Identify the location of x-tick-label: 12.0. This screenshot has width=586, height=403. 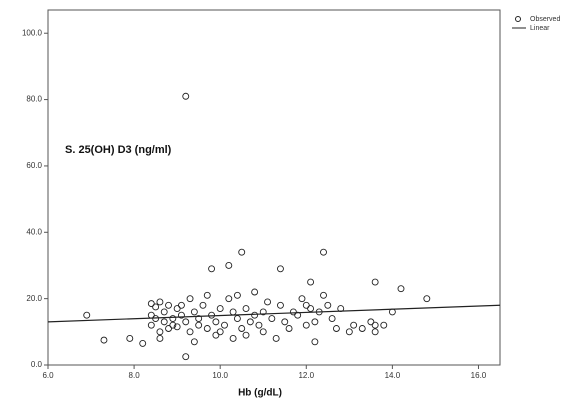
(306, 375).